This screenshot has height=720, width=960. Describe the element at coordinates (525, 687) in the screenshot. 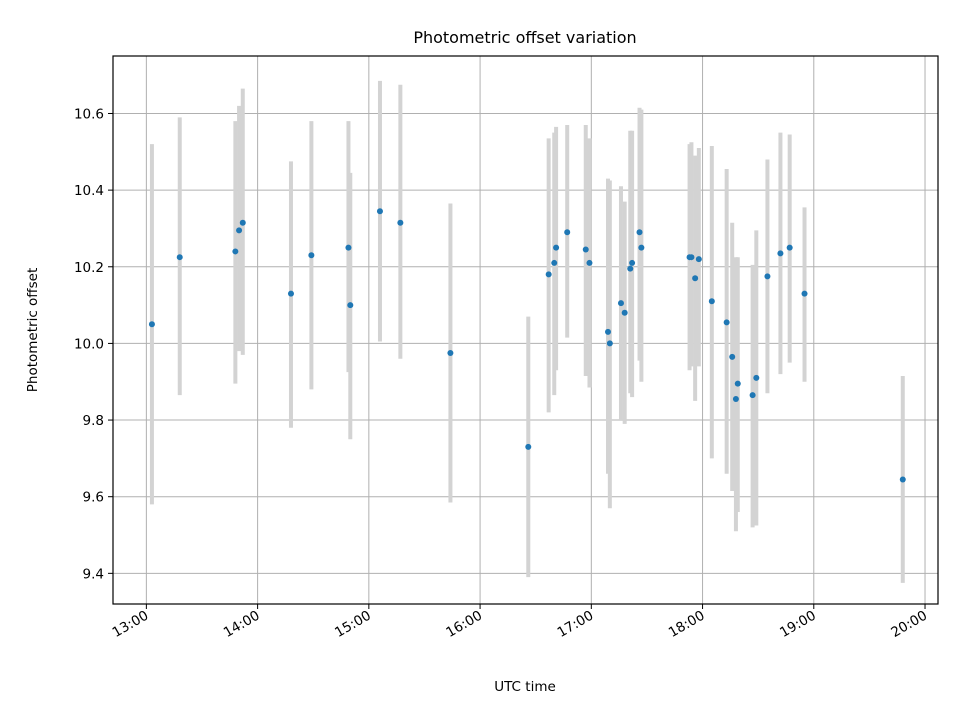

I see `x-axis-label: UTC time` at that location.